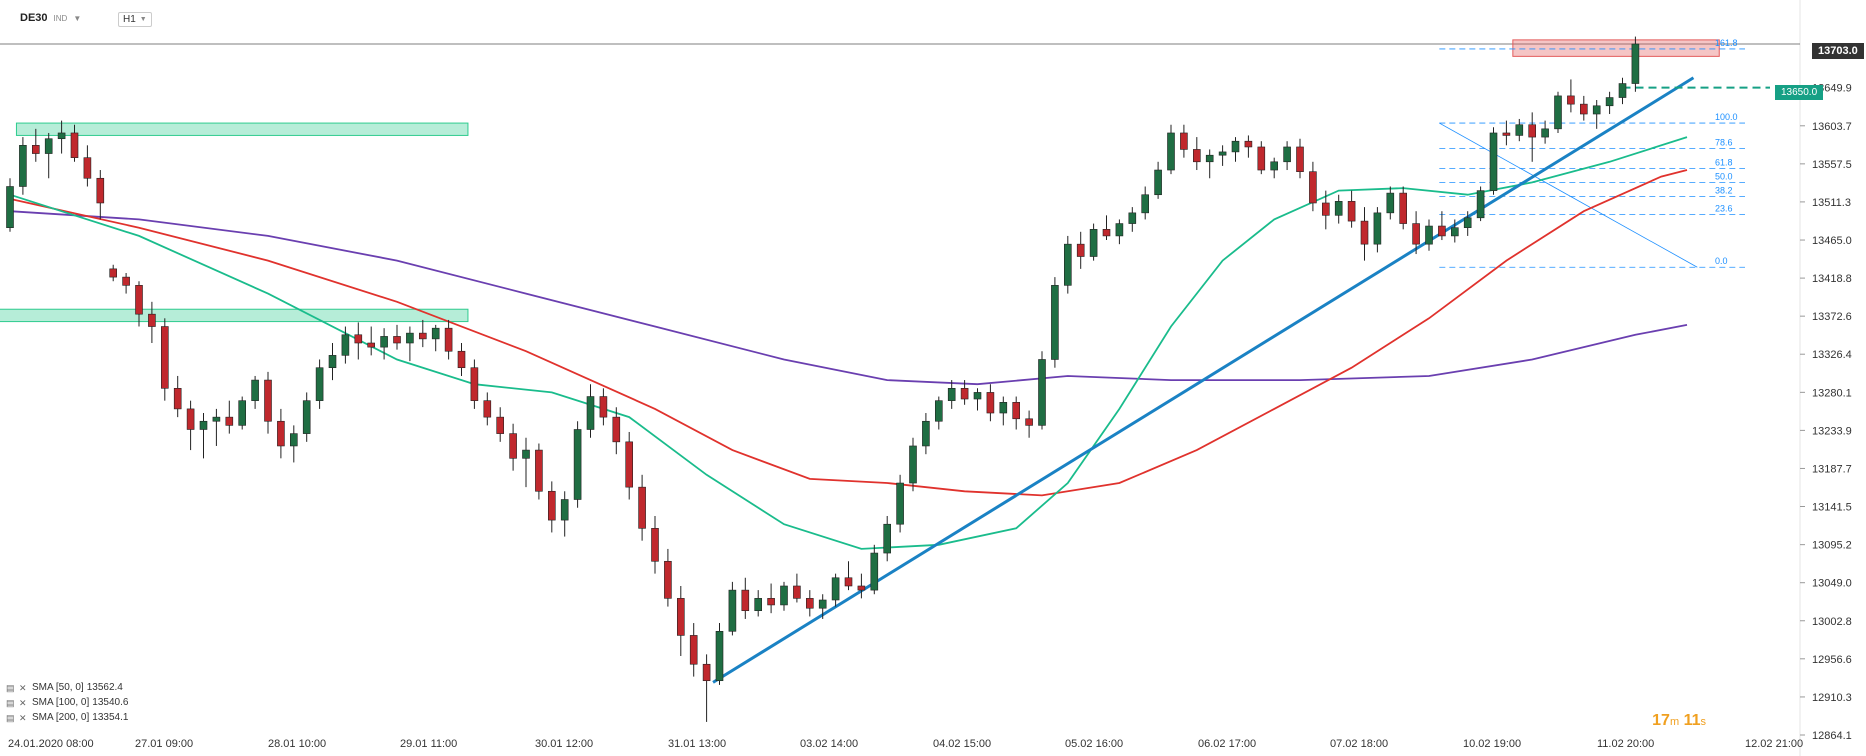  What do you see at coordinates (129, 19) in the screenshot?
I see `timeframe-label: H1` at bounding box center [129, 19].